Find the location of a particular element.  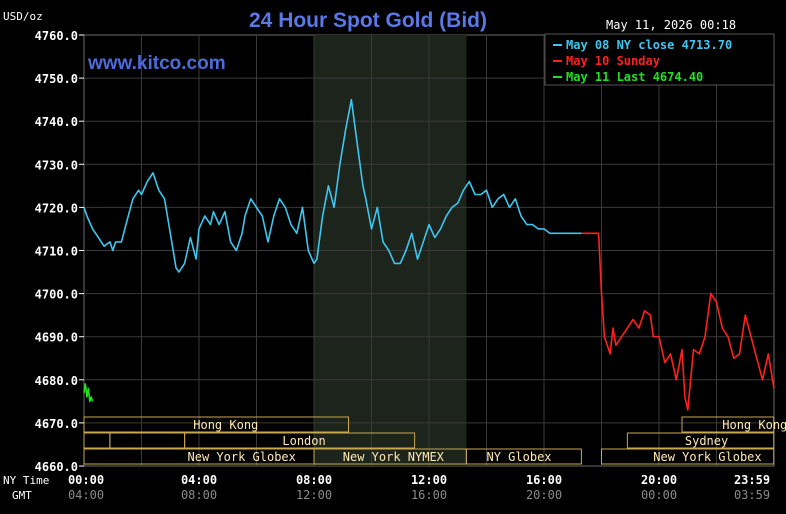

x-tick-label-gmt: 04:00 is located at coordinates (86, 495).